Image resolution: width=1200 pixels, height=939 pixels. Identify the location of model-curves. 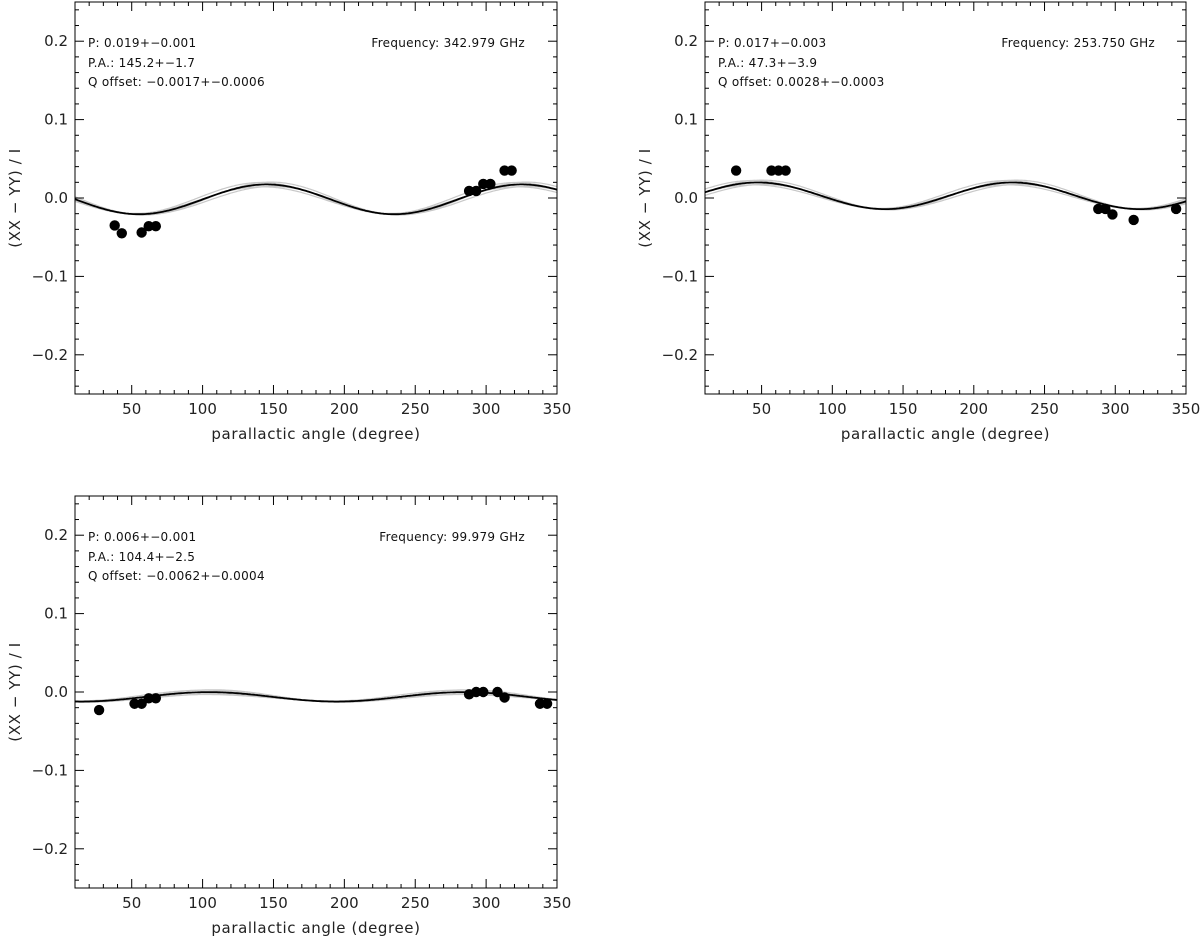
(945, 195).